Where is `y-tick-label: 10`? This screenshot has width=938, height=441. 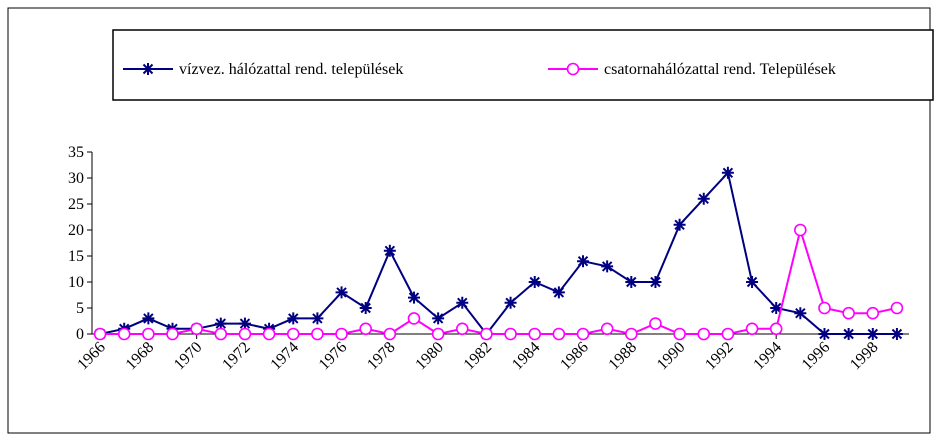
y-tick-label: 10 is located at coordinates (76, 282).